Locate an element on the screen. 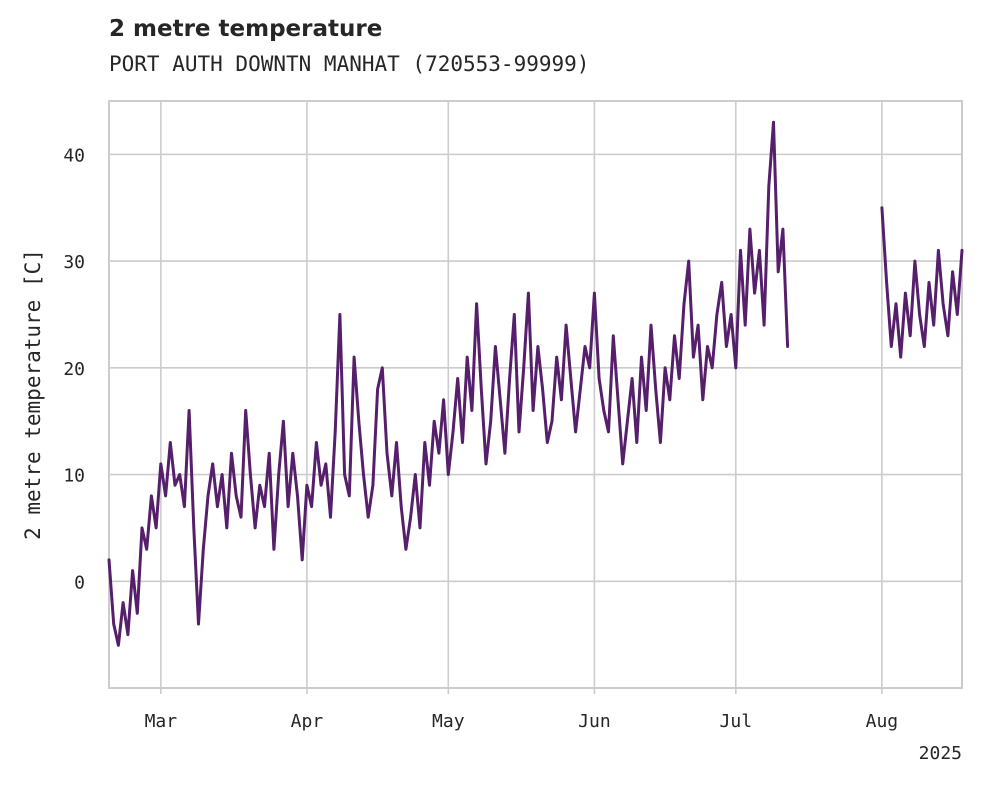 This screenshot has width=981, height=785. y-tick-label: 20 is located at coordinates (74, 369).